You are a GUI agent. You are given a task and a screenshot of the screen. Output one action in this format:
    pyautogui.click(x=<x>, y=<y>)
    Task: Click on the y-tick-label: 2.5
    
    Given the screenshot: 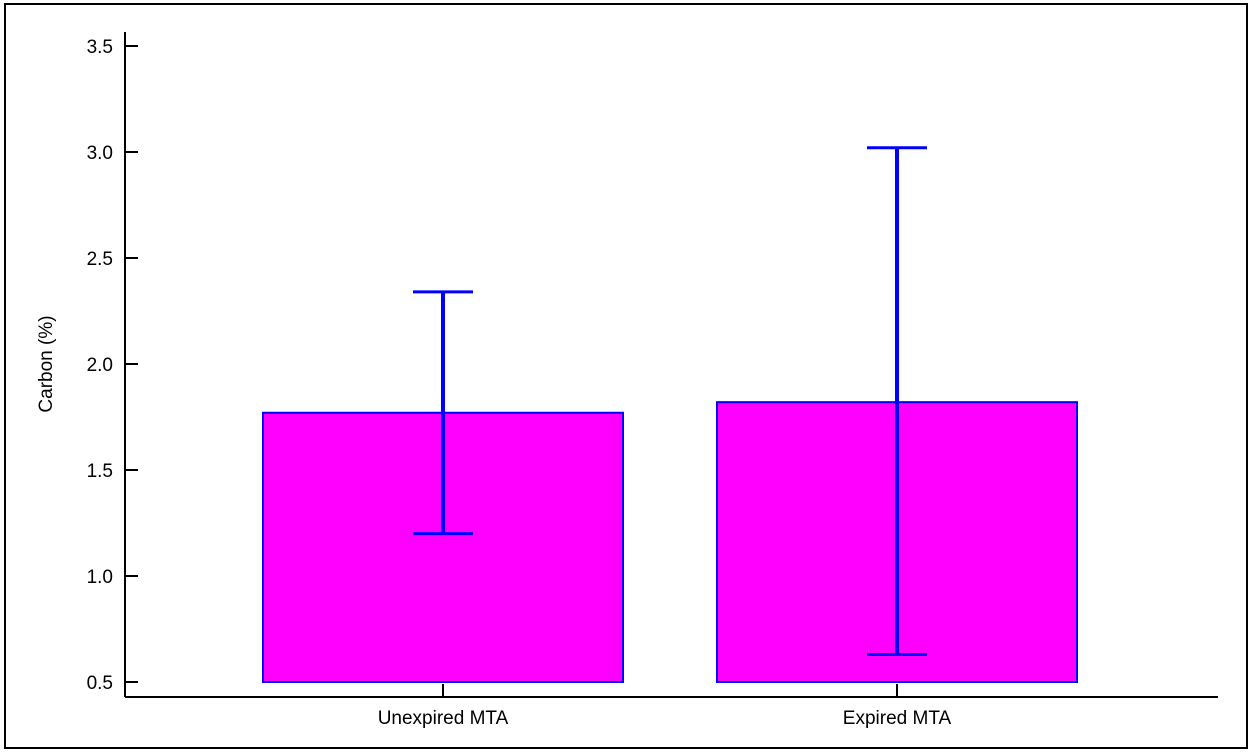 What is the action you would take?
    pyautogui.click(x=100, y=259)
    